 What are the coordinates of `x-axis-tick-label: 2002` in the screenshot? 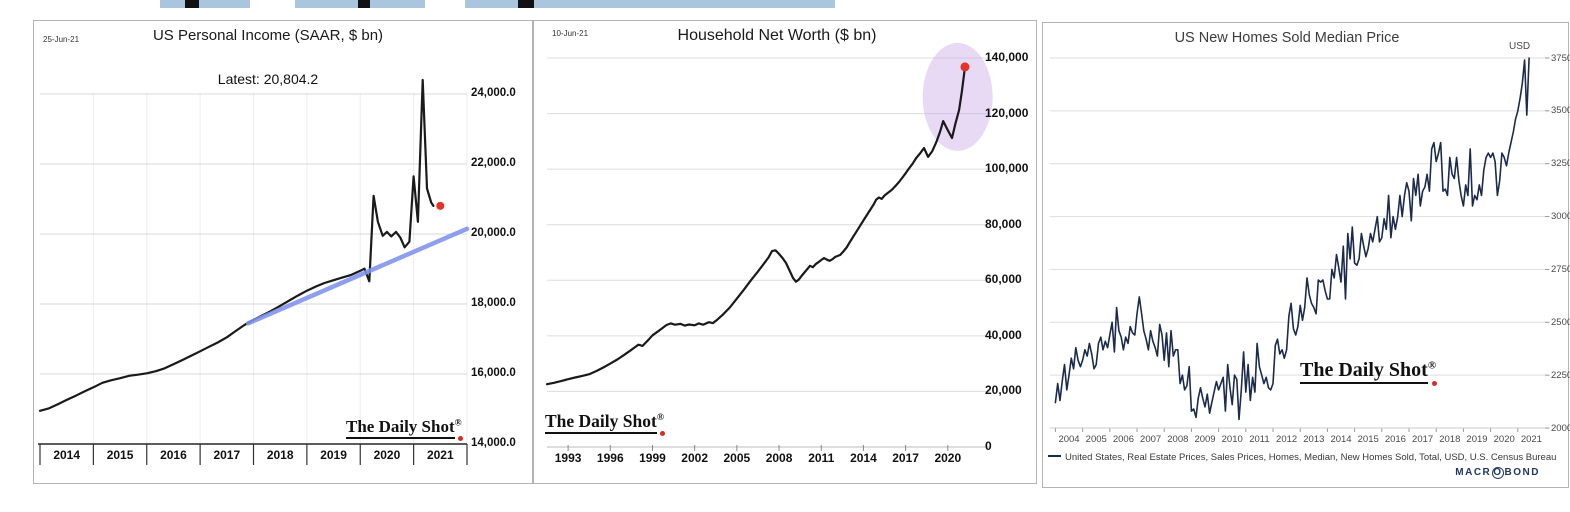 It's located at (694, 458).